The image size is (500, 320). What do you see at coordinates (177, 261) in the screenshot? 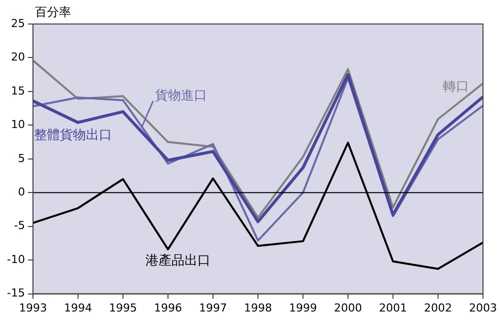
I see `series-label: 港產品出口` at bounding box center [177, 261].